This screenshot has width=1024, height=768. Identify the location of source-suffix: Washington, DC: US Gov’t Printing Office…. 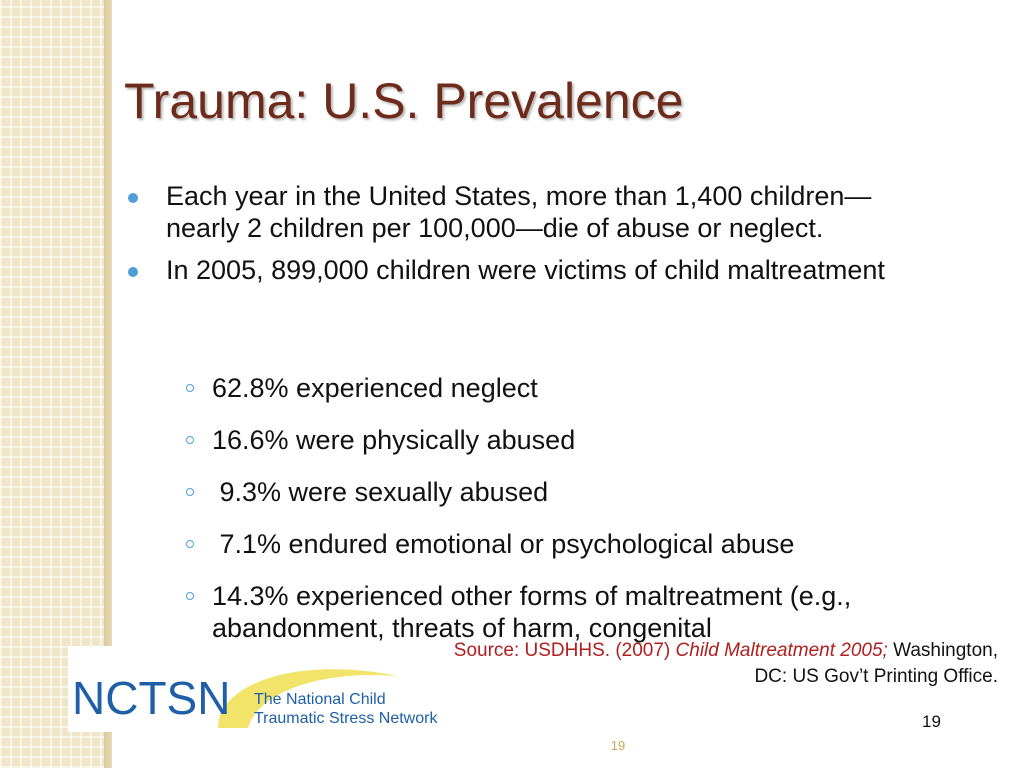
(876, 663).